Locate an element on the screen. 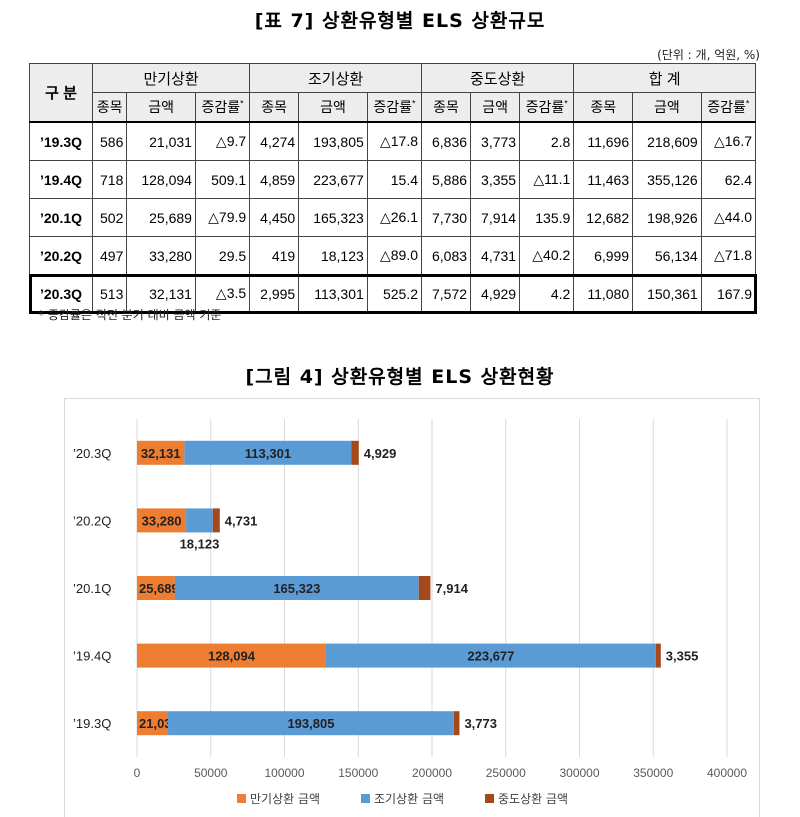 The width and height of the screenshot is (800, 817). table-cell: 11,696 is located at coordinates (603, 141).